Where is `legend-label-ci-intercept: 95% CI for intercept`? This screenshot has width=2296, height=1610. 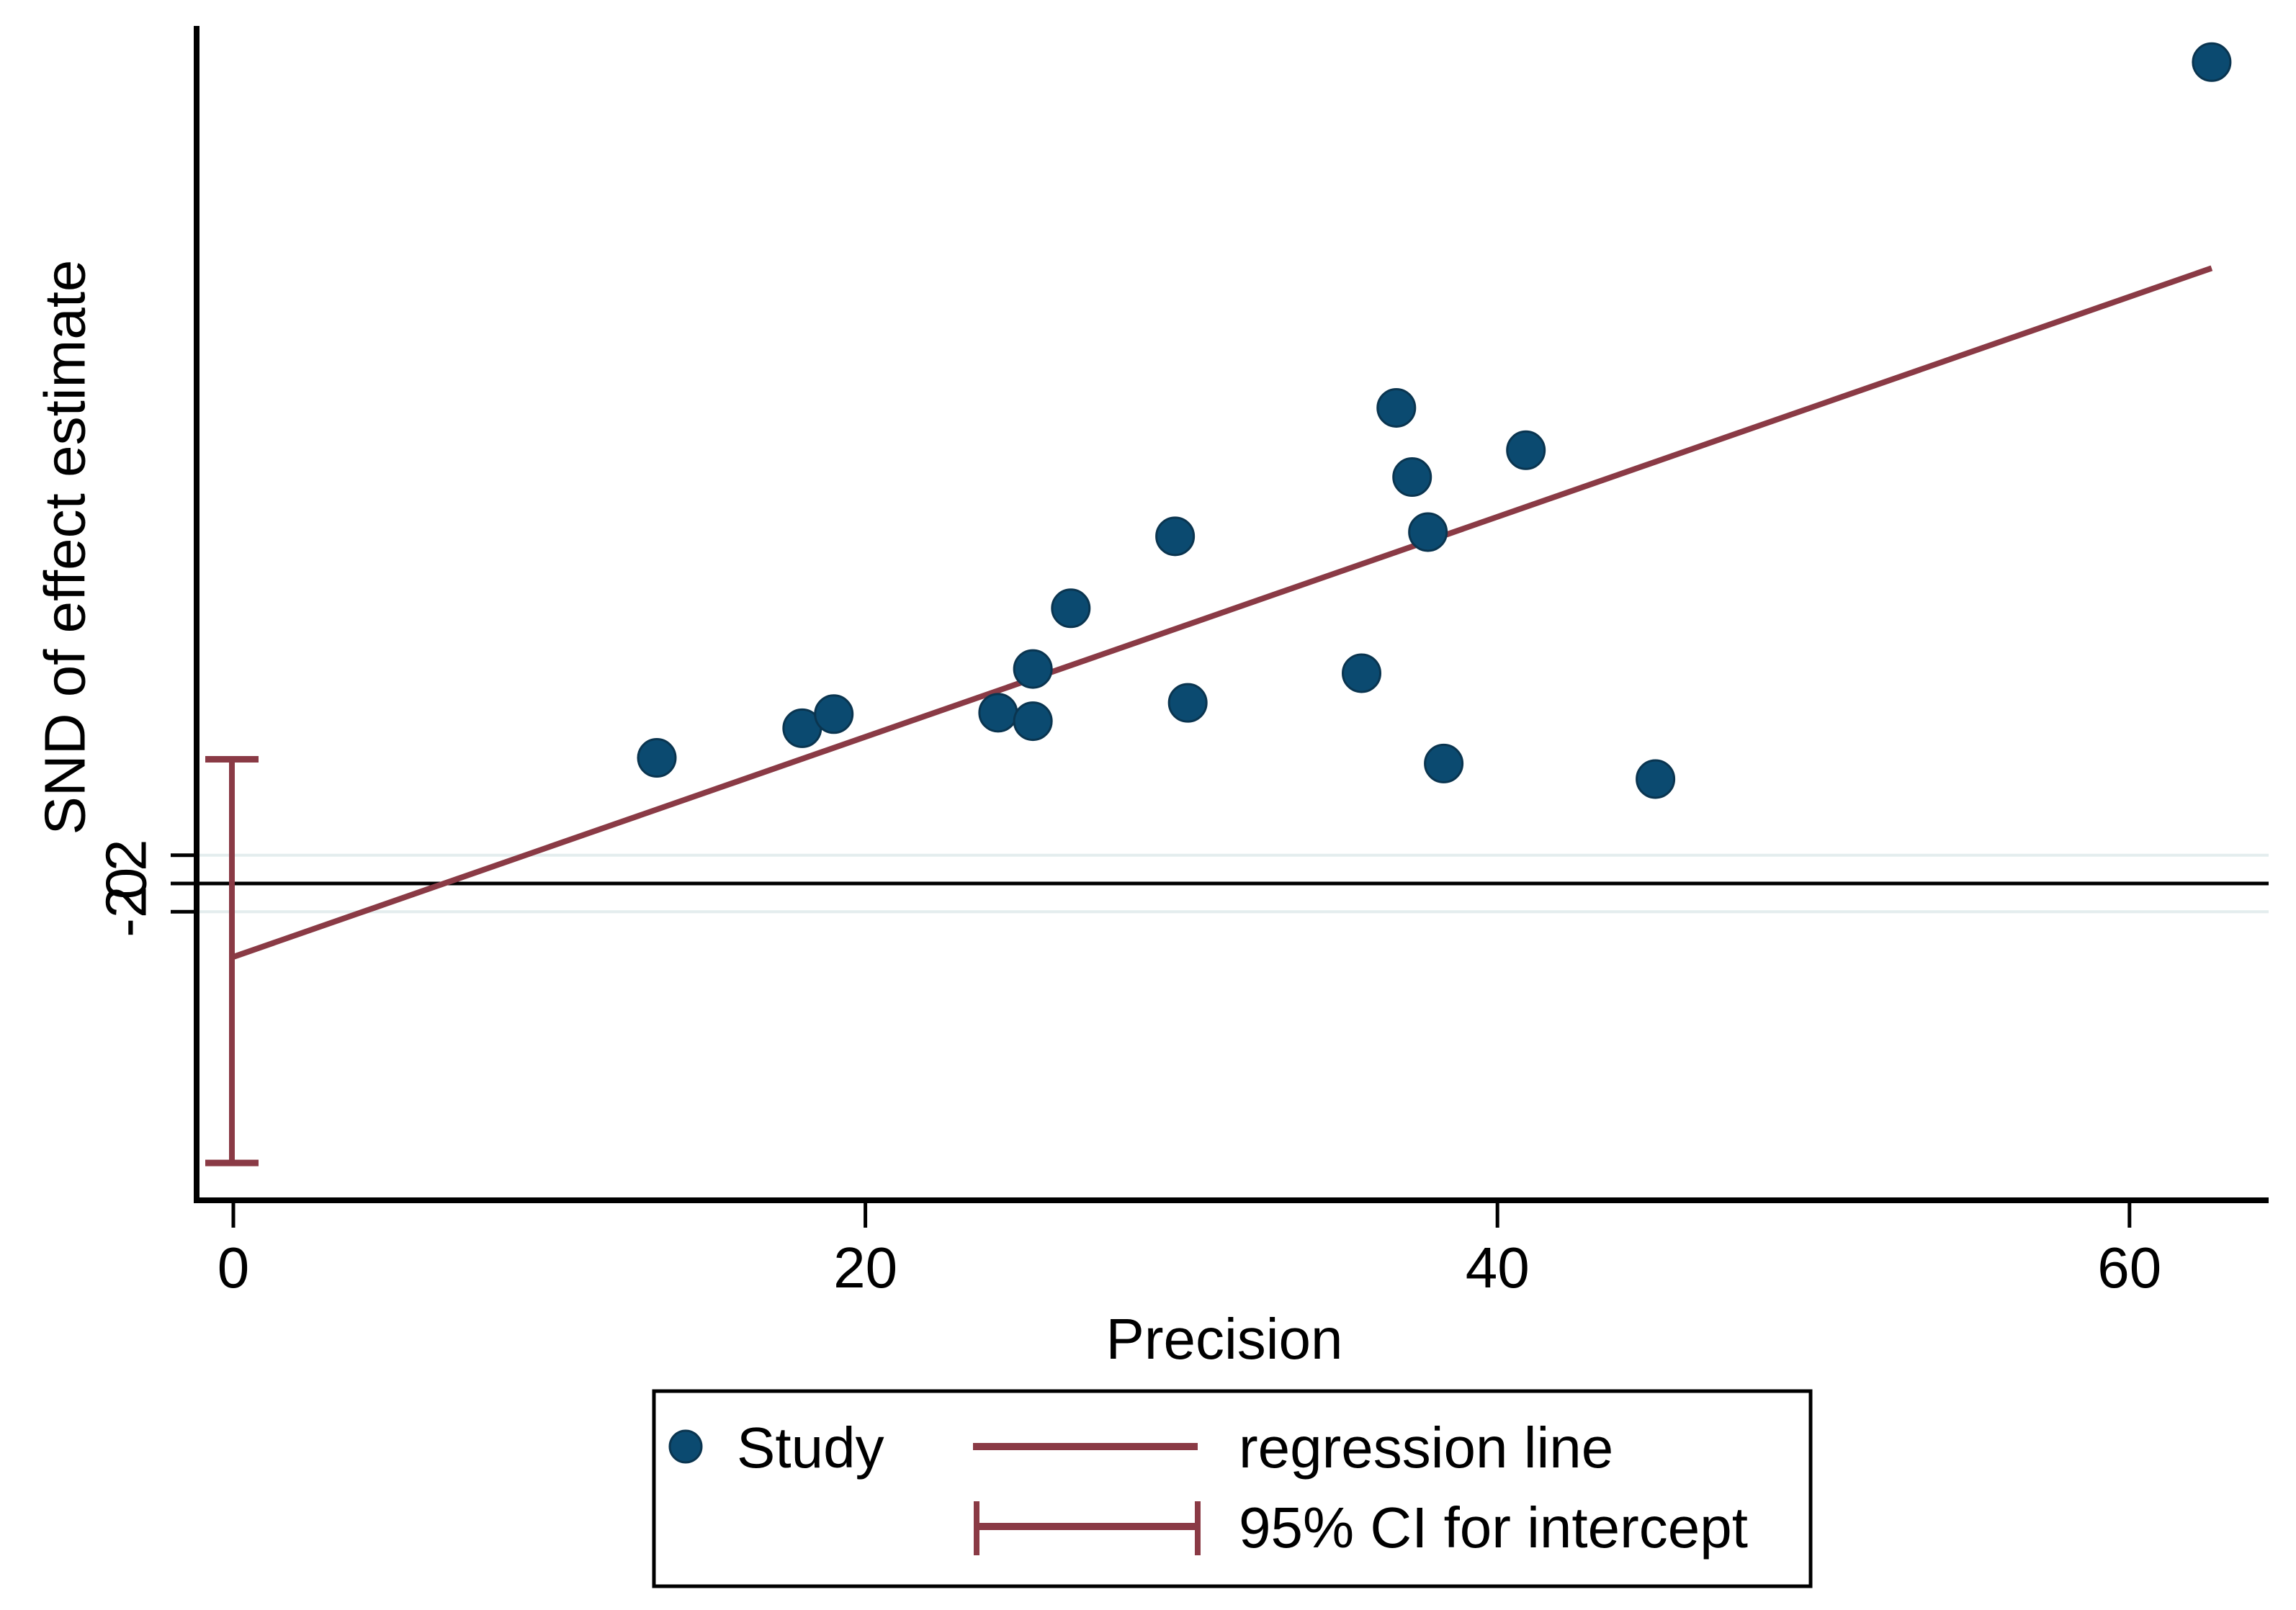
legend-label-ci-intercept: 95% CI for intercept is located at coordinates (1493, 1528).